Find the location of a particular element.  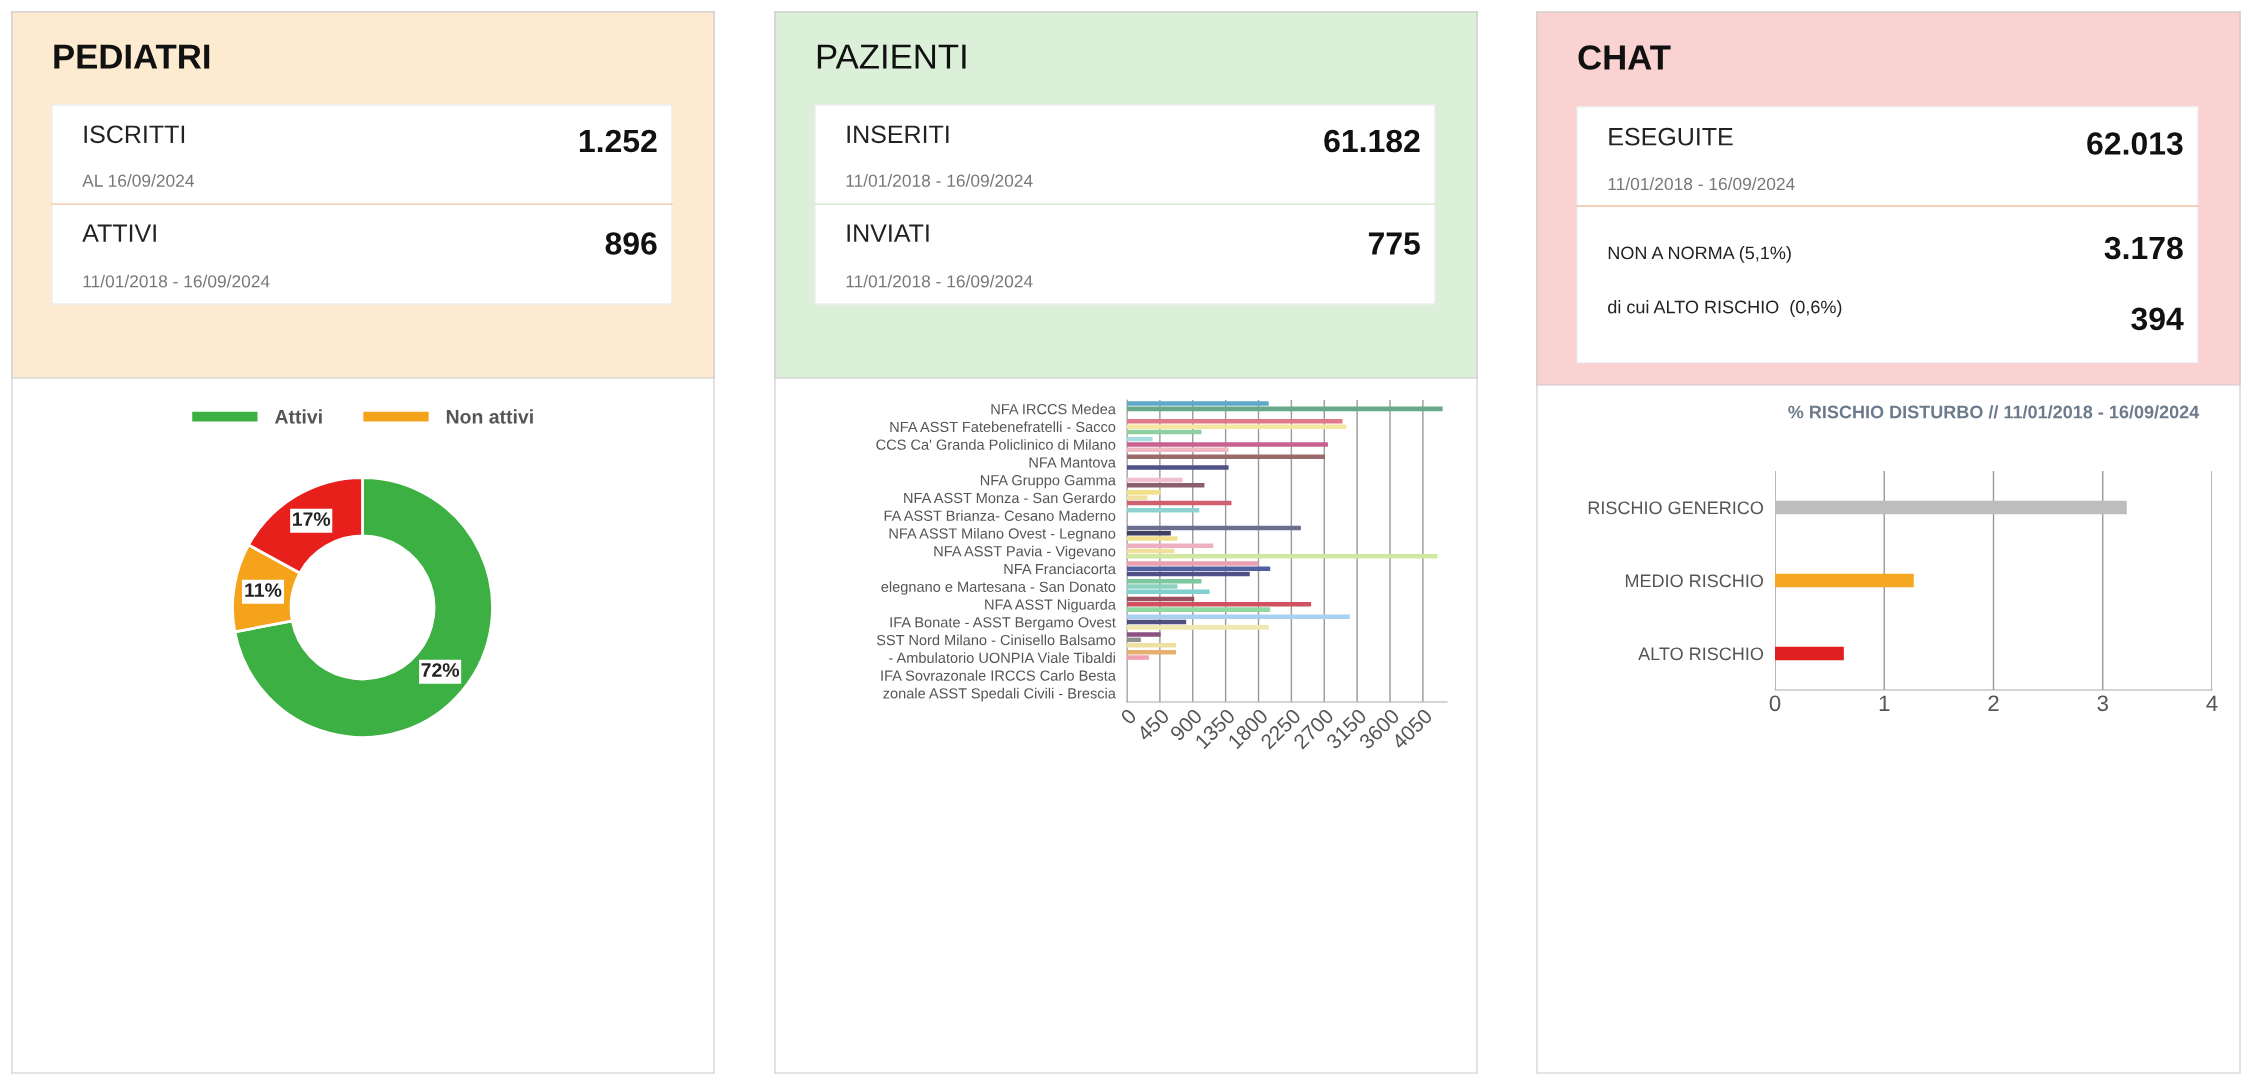

x-tick-label: 3 is located at coordinates (2102, 703).